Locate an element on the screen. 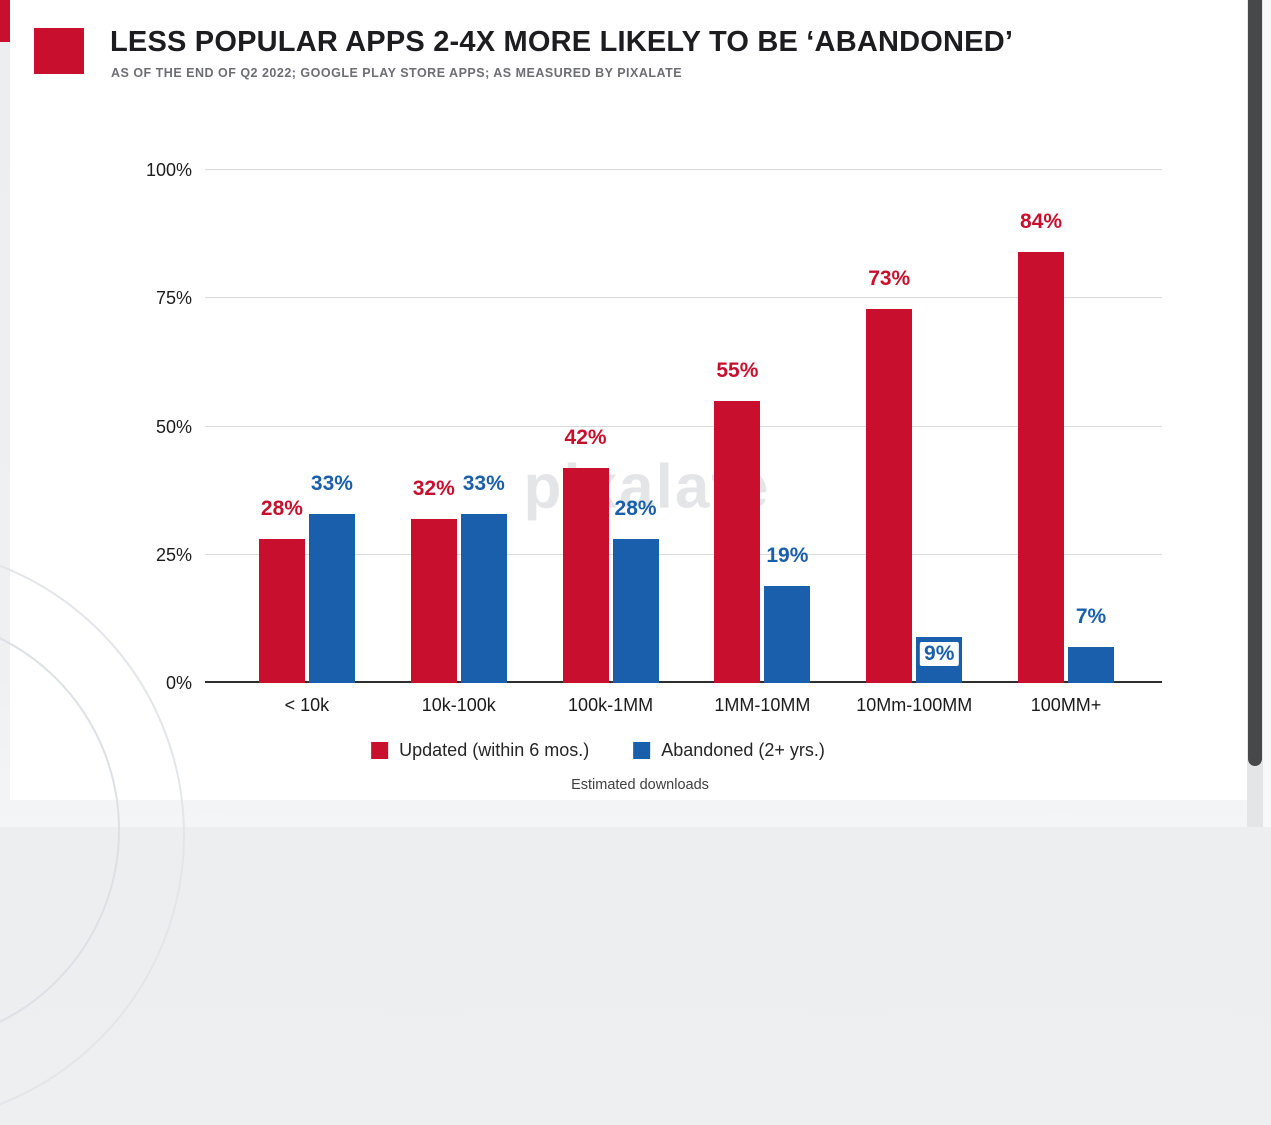  x-category-label: 1MM-10MM is located at coordinates (762, 705).